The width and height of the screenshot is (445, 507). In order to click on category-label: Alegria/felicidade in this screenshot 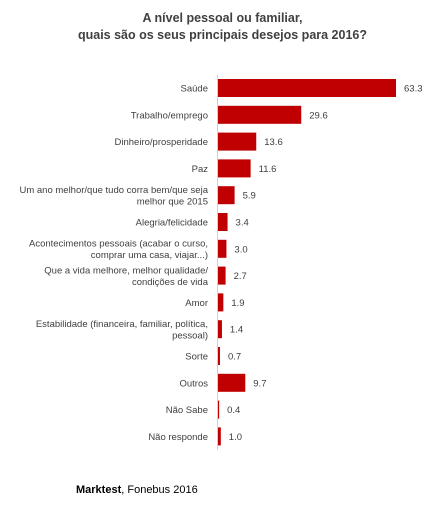, I will do `click(172, 223)`.